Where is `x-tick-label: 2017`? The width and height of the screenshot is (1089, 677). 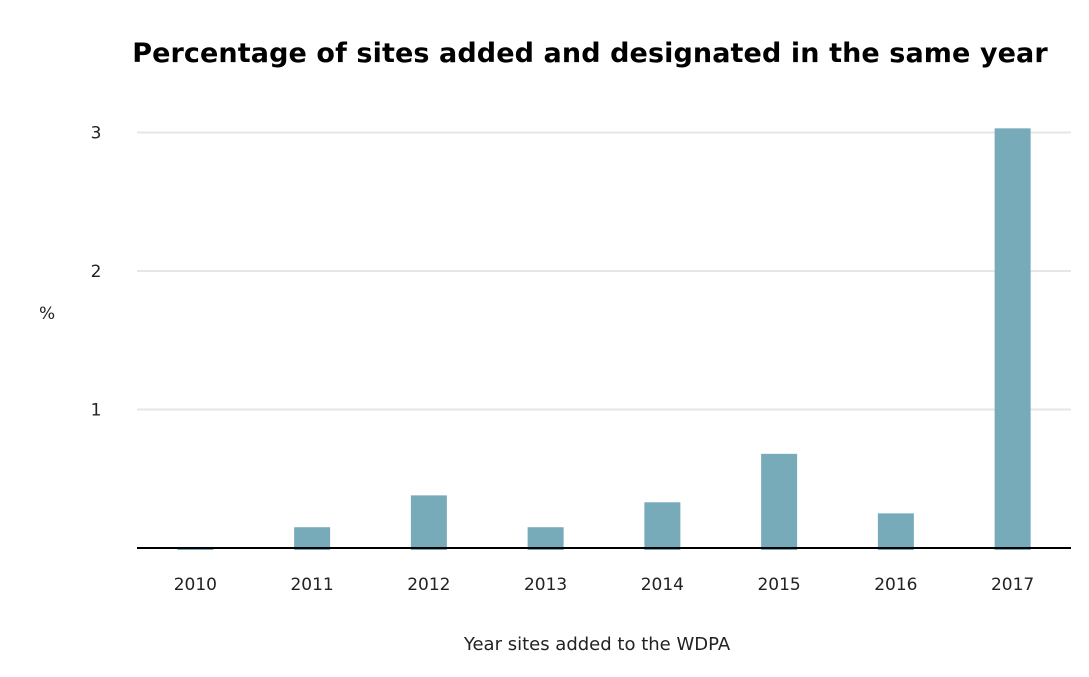 x-tick-label: 2017 is located at coordinates (1012, 585).